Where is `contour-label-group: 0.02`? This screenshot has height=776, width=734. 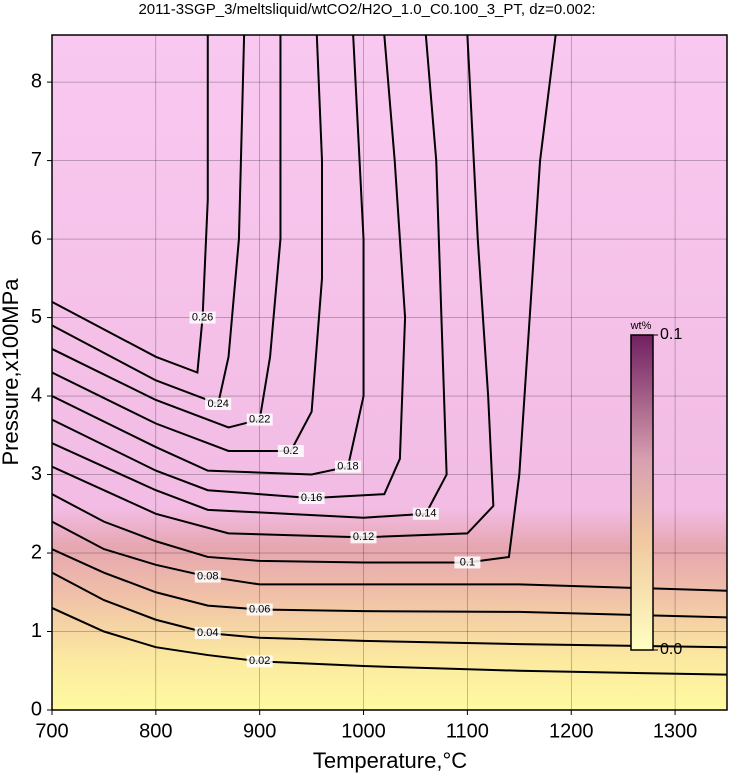
contour-label-group: 0.02 is located at coordinates (259, 661).